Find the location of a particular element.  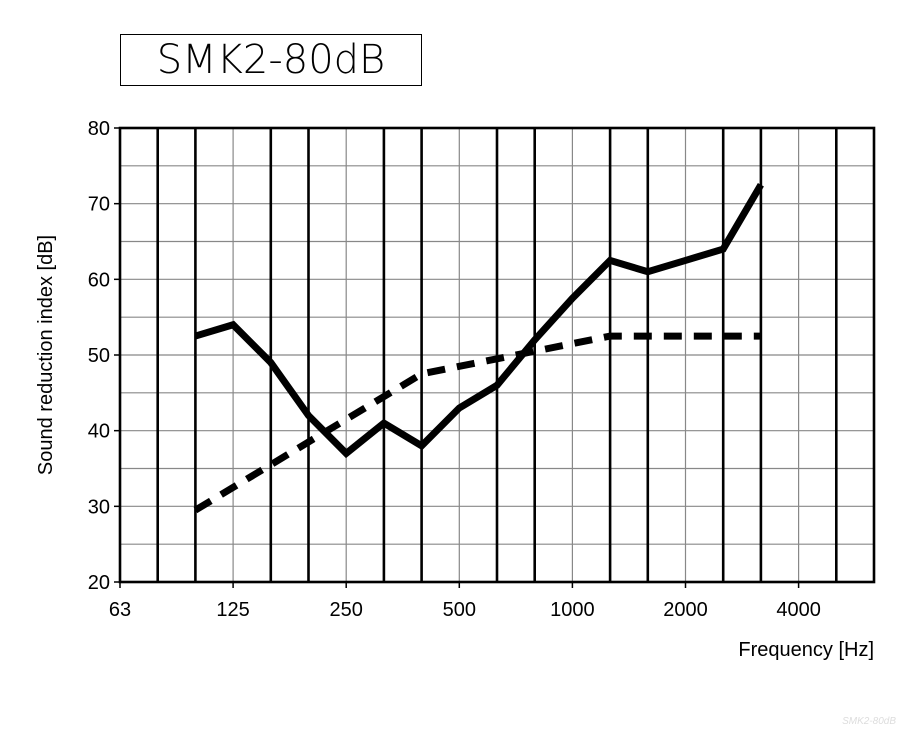

y-tick-label: 40 is located at coordinates (99, 432).